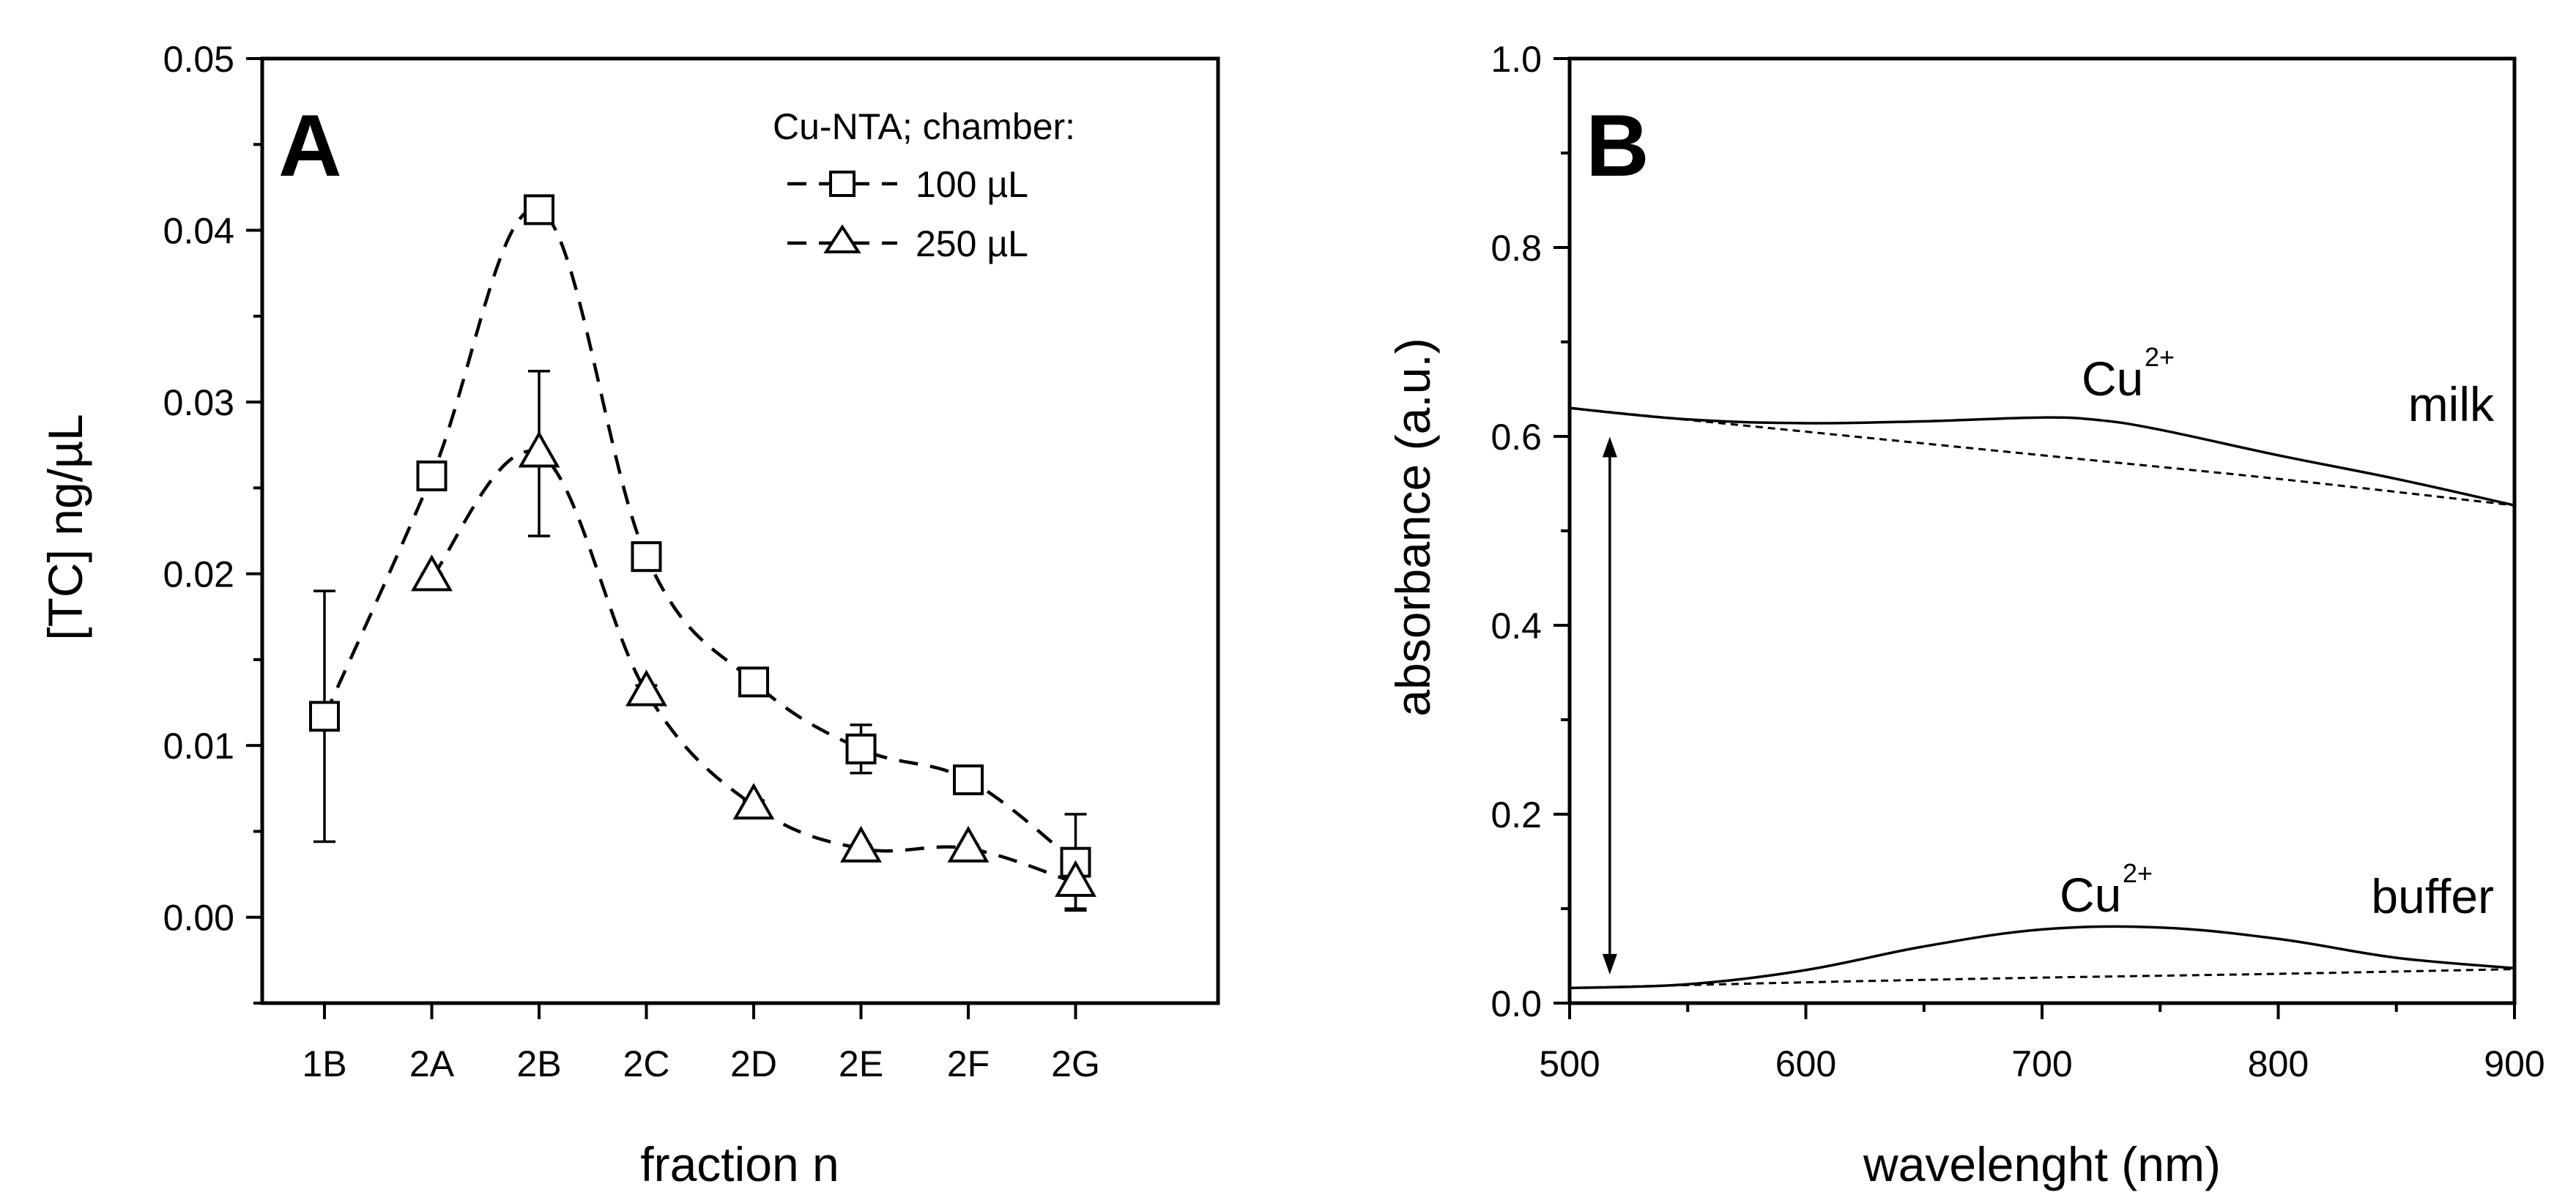 This screenshot has width=2576, height=1203. I want to click on panel-b-double-arrow, so click(1609, 706).